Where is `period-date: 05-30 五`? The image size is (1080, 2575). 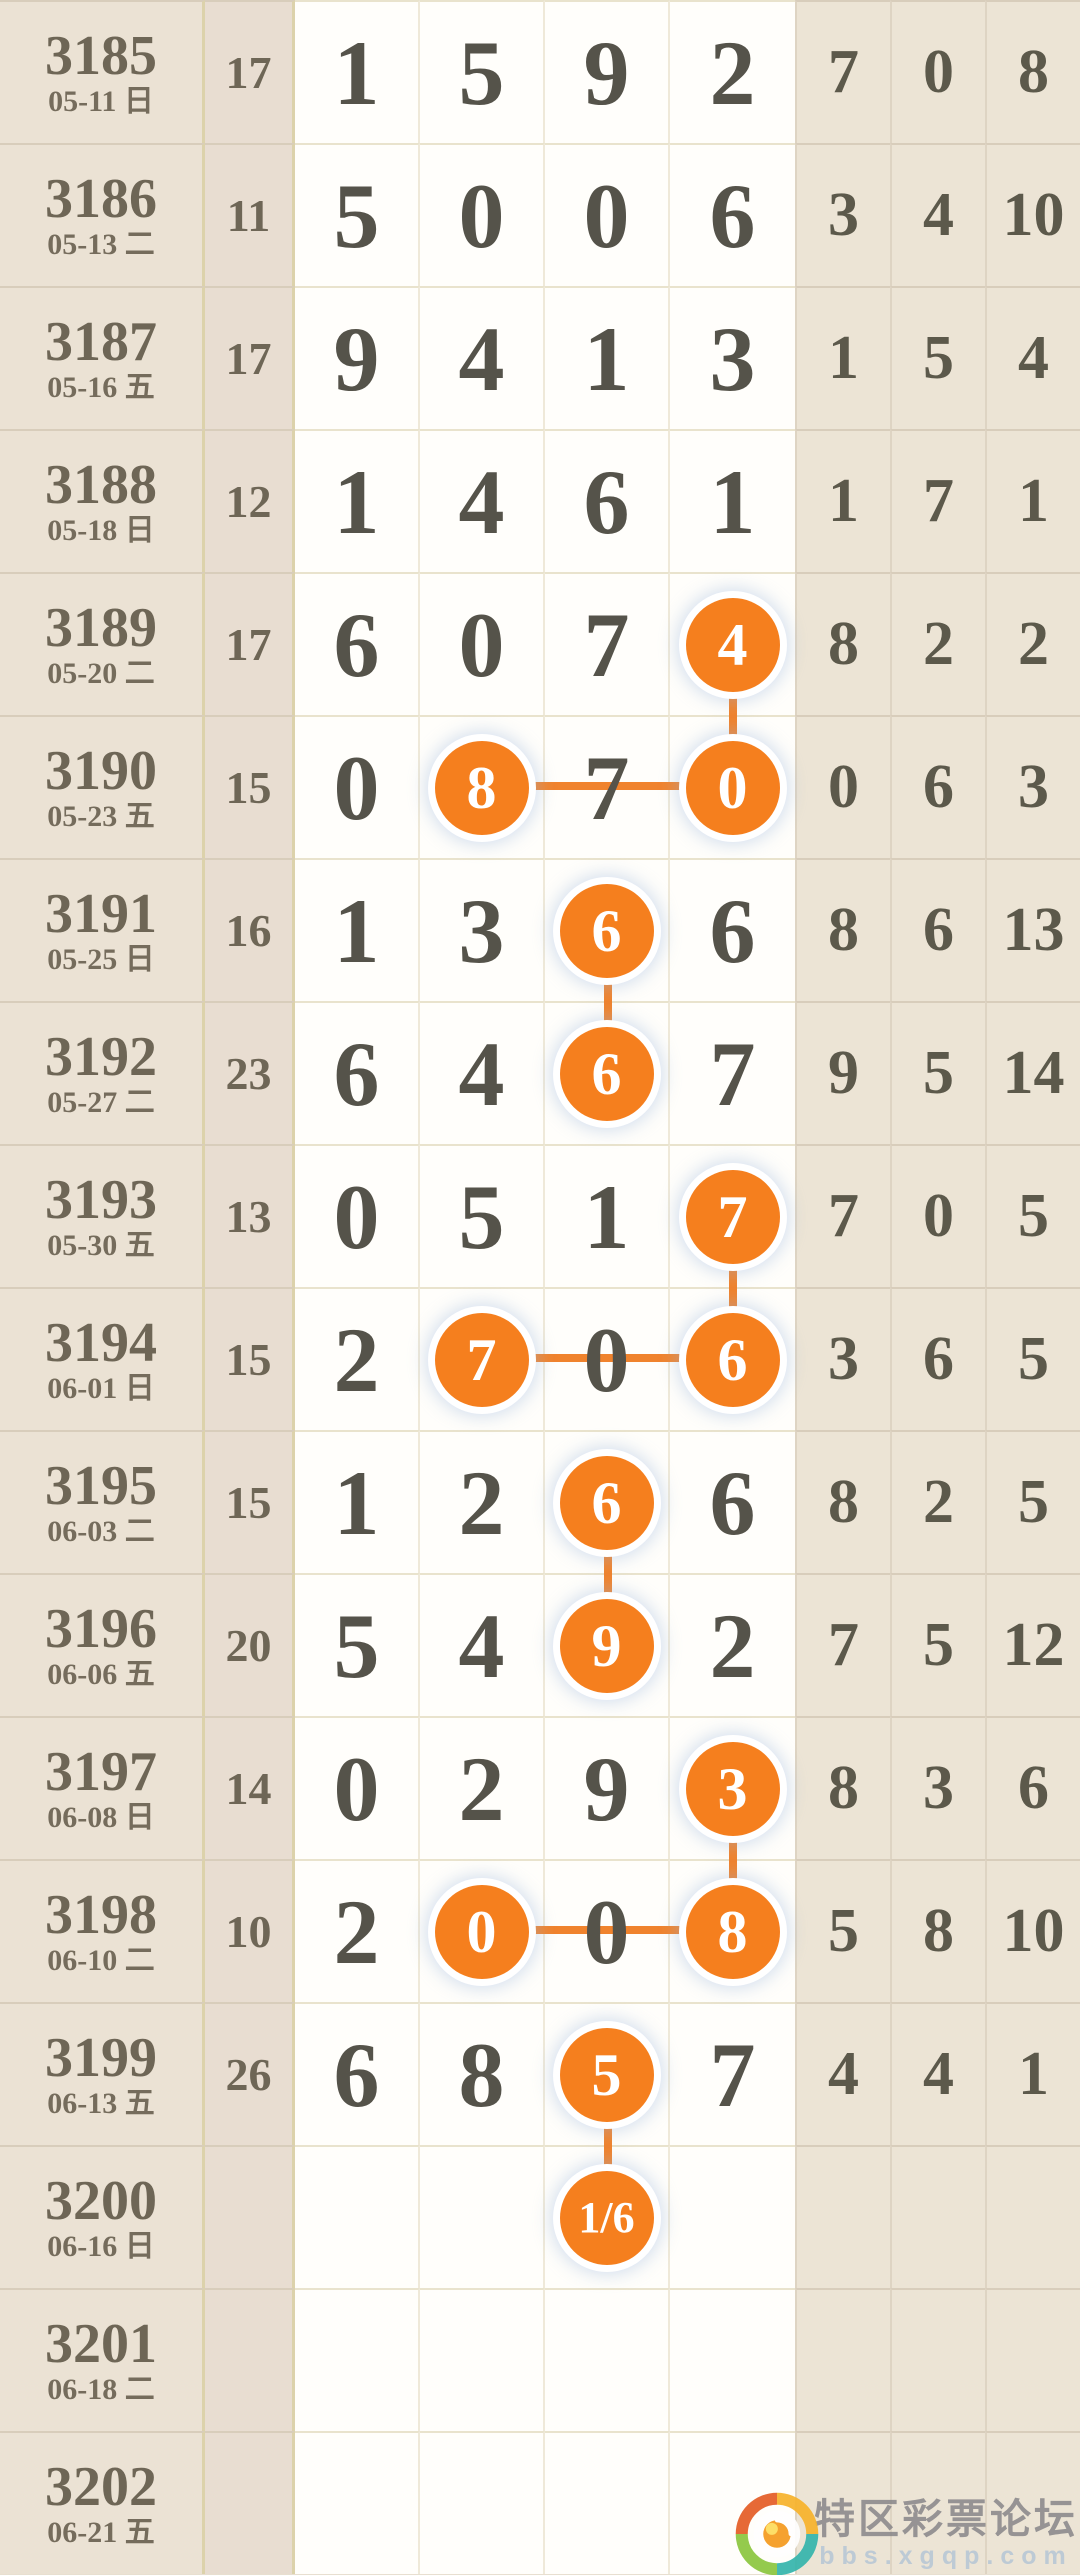
period-date: 05-30 五 is located at coordinates (101, 1246).